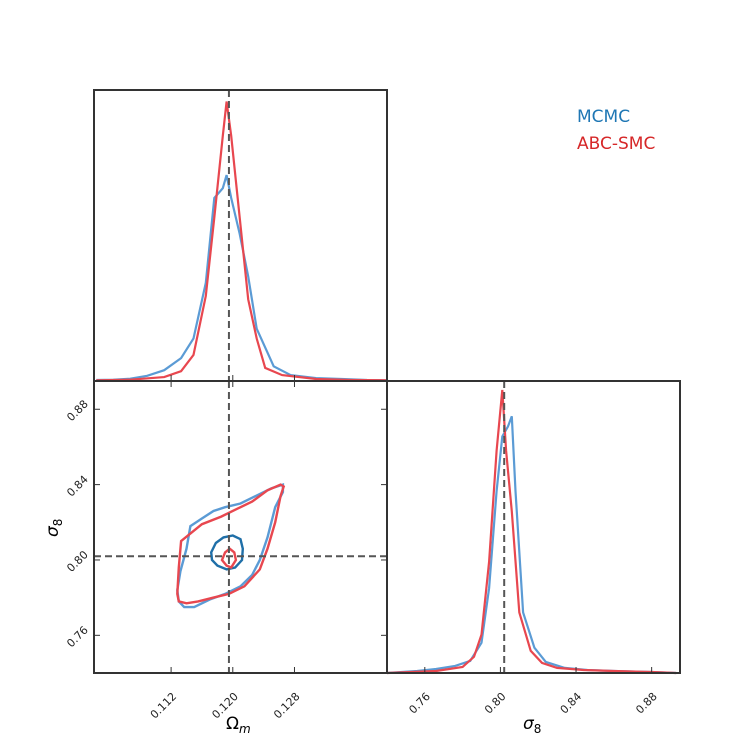 This screenshot has width=756, height=756. Describe the element at coordinates (532, 725) in the screenshot. I see `x-axis-label-sigma-8: σ8` at that location.